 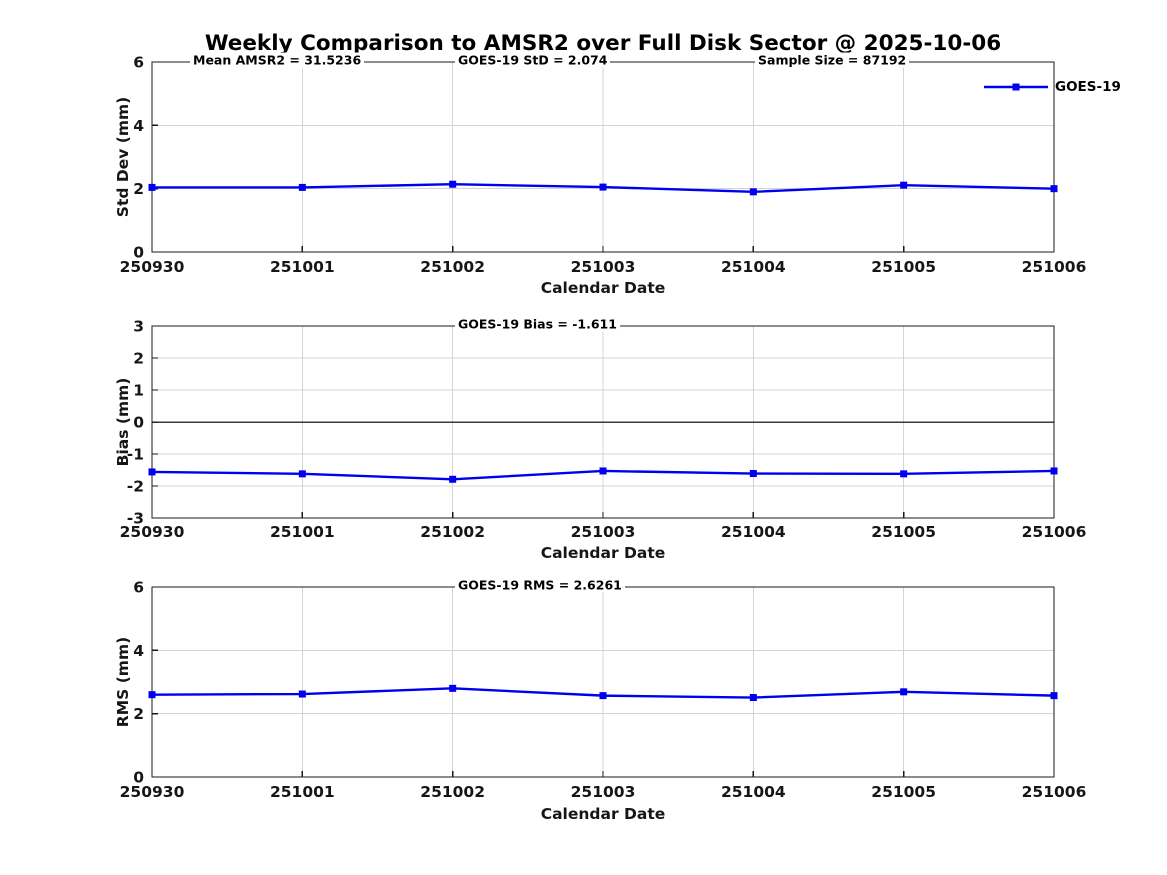 What do you see at coordinates (540, 585) in the screenshot?
I see `panel-rms-annotation-0: GOES-19 RMS = 2.6261` at bounding box center [540, 585].